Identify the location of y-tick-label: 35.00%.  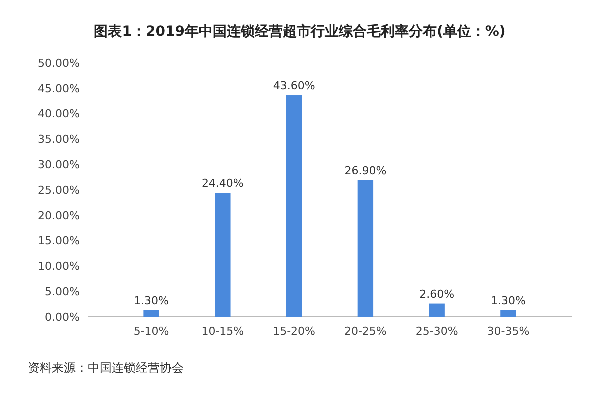
(59, 139).